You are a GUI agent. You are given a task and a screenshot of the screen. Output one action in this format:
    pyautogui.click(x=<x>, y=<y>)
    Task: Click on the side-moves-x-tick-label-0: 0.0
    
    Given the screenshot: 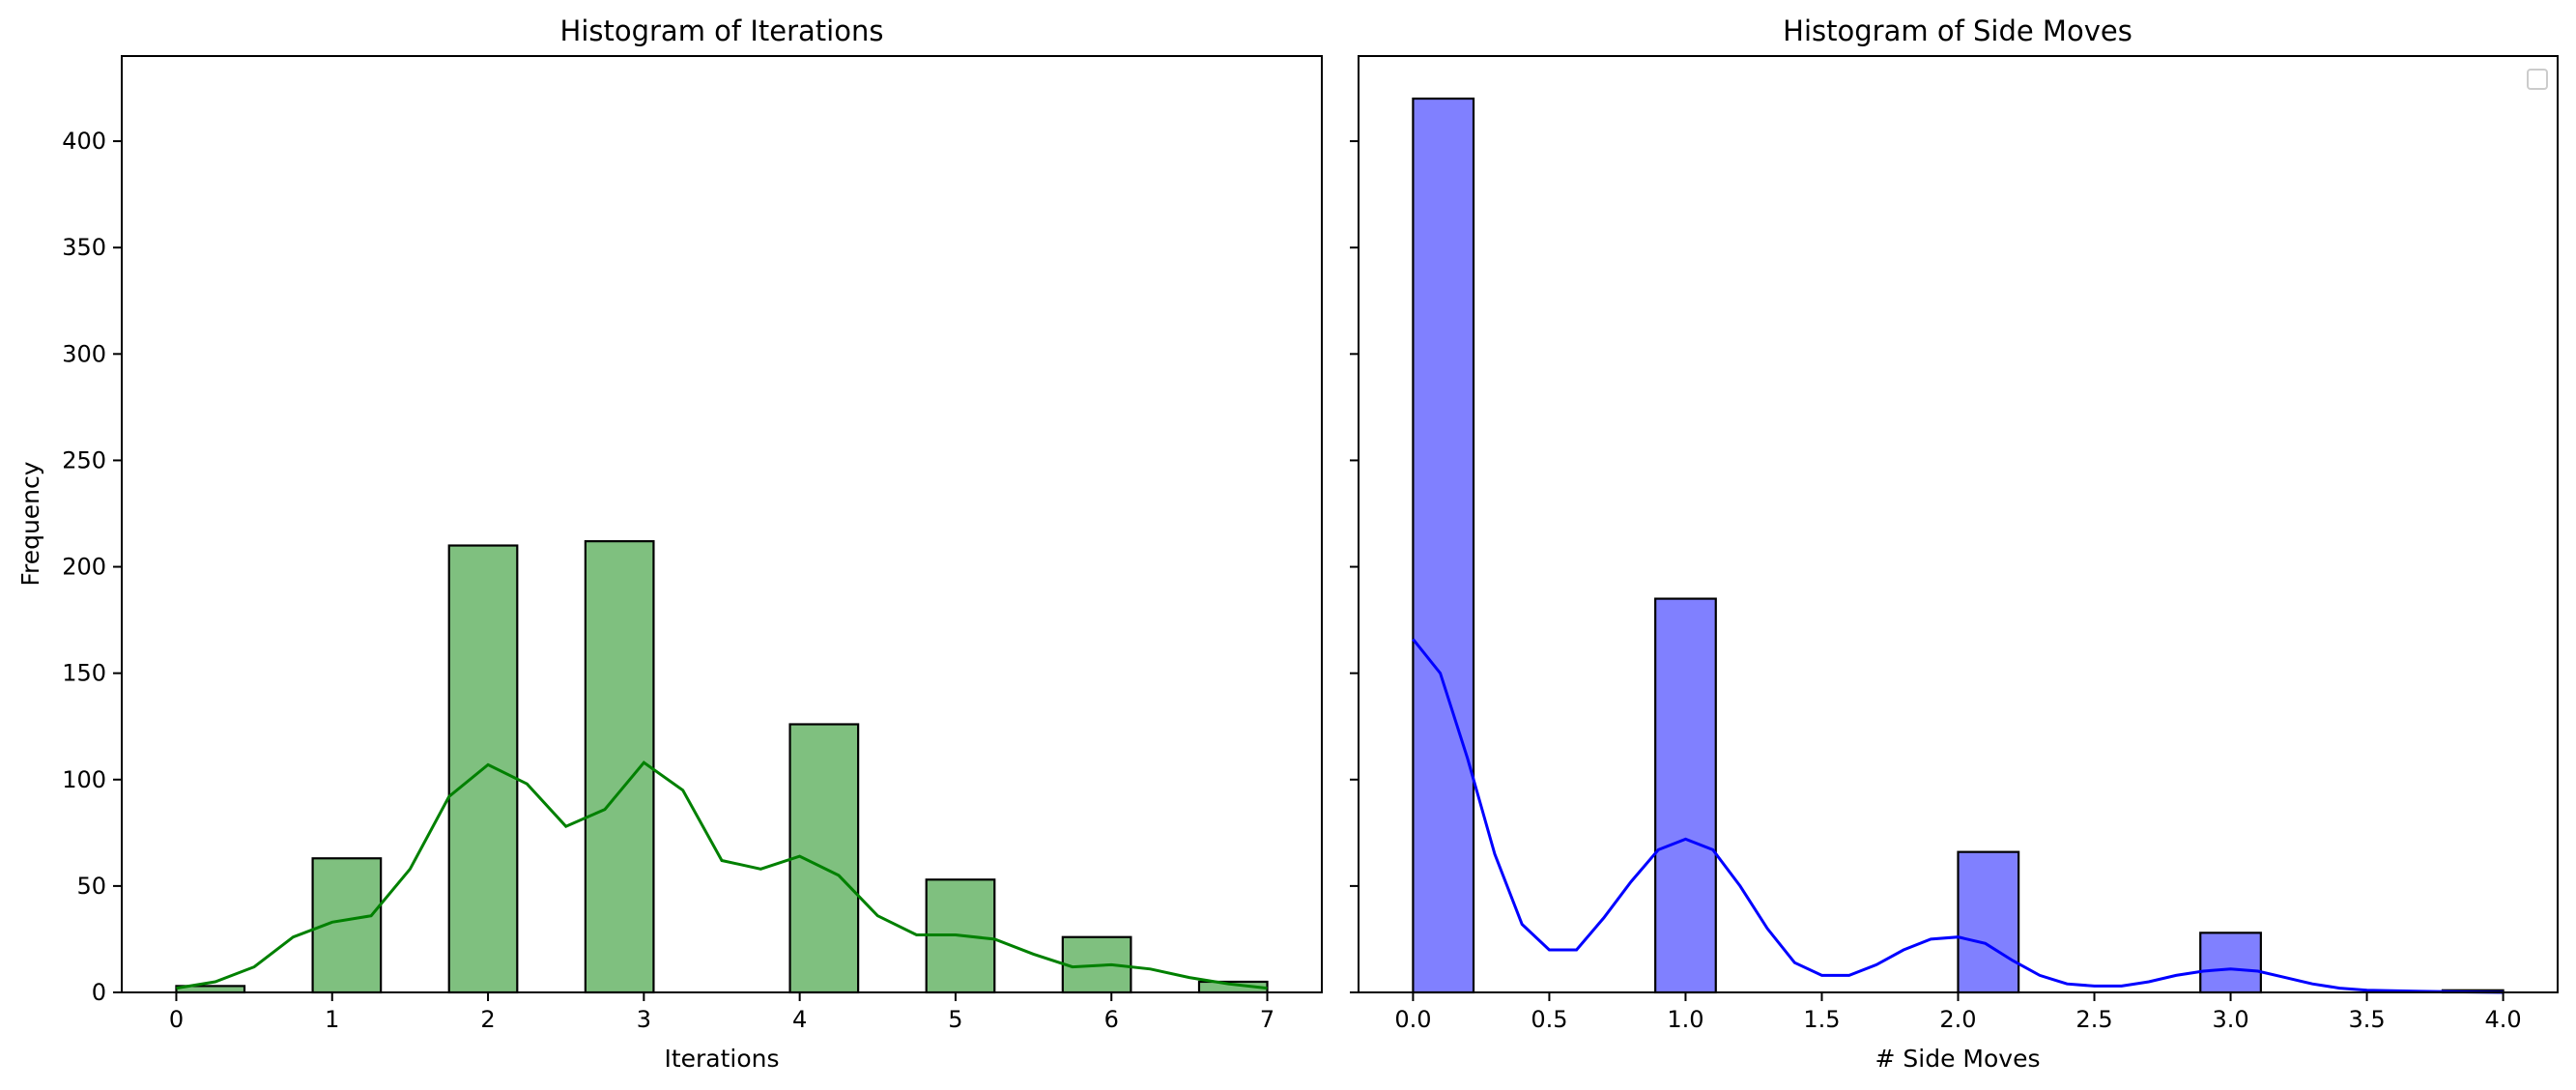 What is the action you would take?
    pyautogui.click(x=1413, y=1020)
    